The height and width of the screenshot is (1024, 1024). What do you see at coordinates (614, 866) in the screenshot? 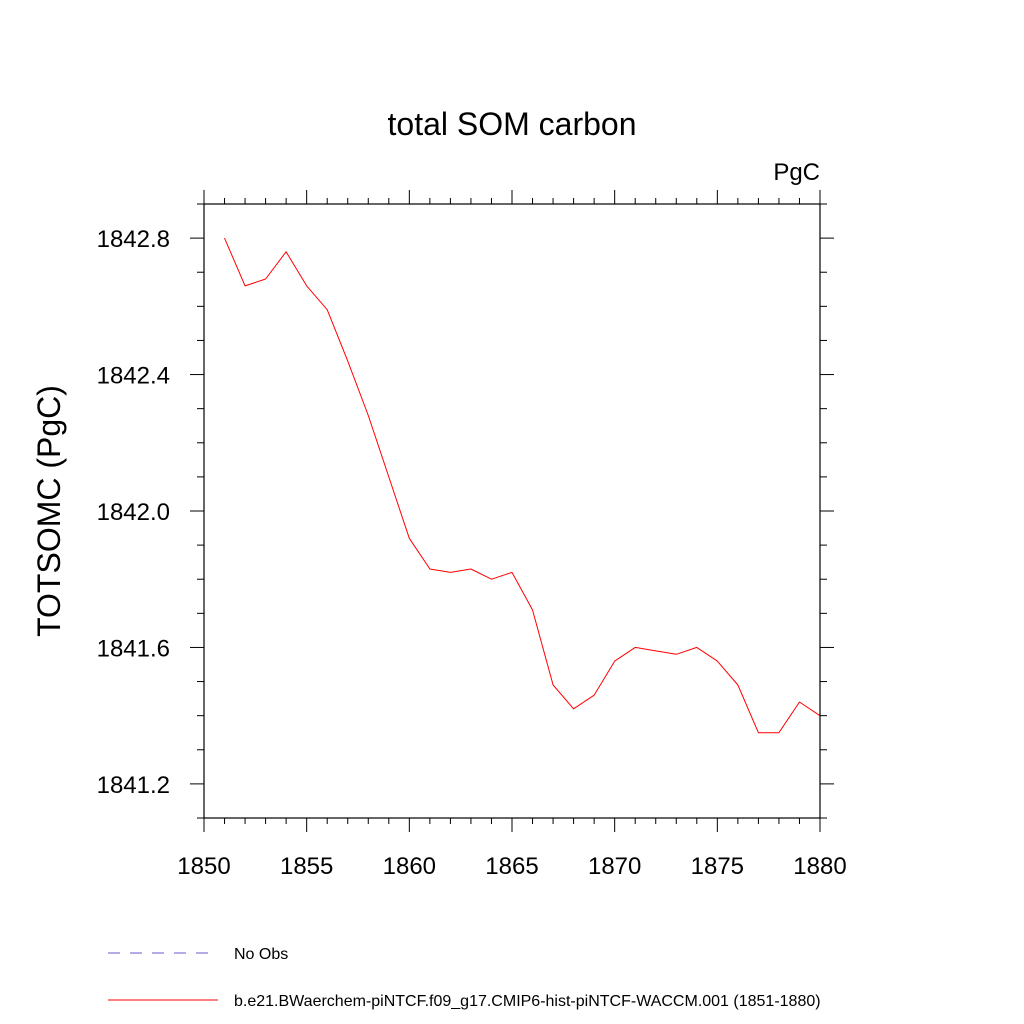
I see `x-tick-label-1870: 1870` at bounding box center [614, 866].